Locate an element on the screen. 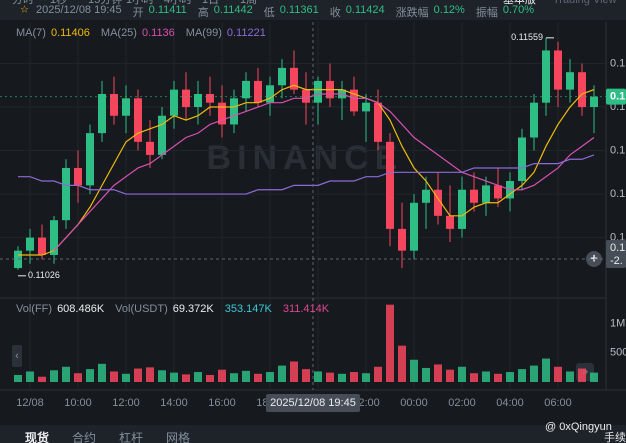 The image size is (626, 443). interval-tab: 1周 is located at coordinates (248, 3).